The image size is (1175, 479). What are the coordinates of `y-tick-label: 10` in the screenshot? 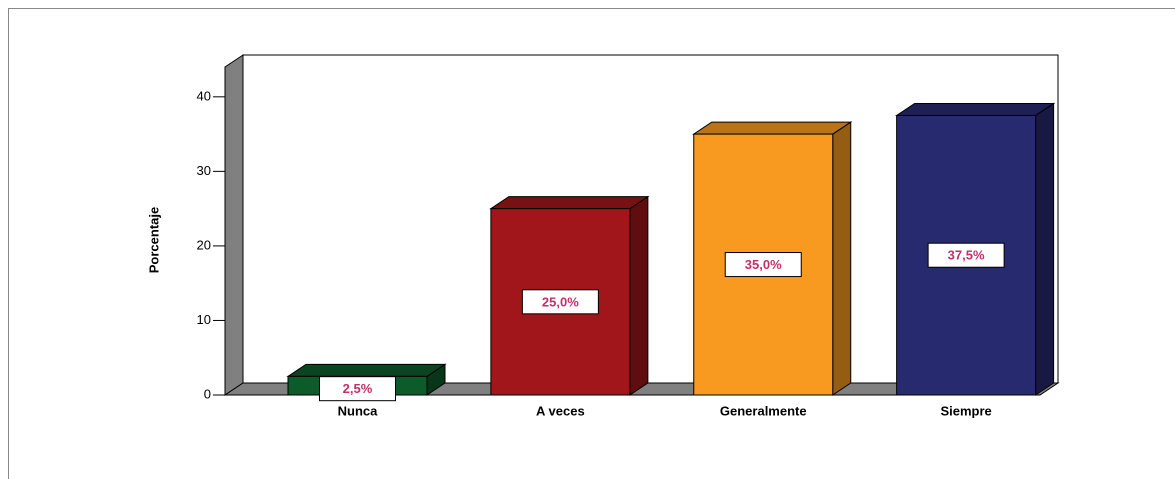 It's located at (204, 319).